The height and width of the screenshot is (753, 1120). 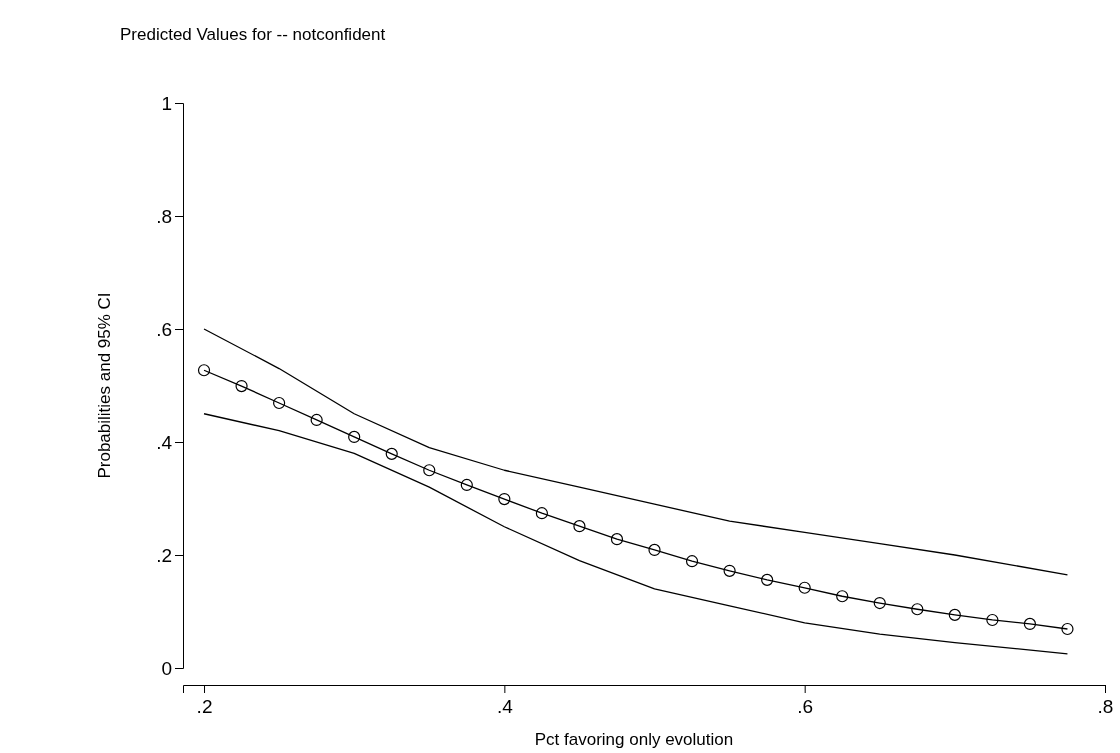 I want to click on y-tick-label: .2, so click(x=164, y=555).